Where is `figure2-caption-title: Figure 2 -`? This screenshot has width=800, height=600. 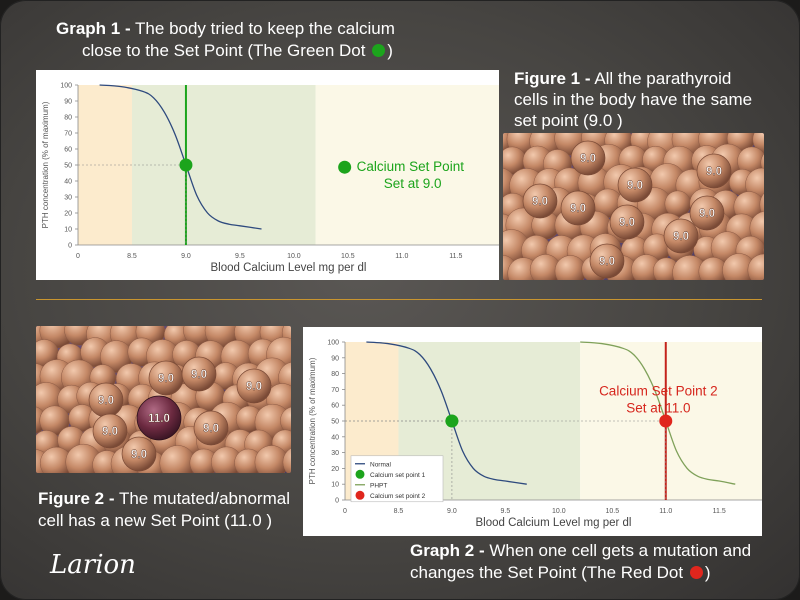
figure2-caption-title: Figure 2 - is located at coordinates (76, 498).